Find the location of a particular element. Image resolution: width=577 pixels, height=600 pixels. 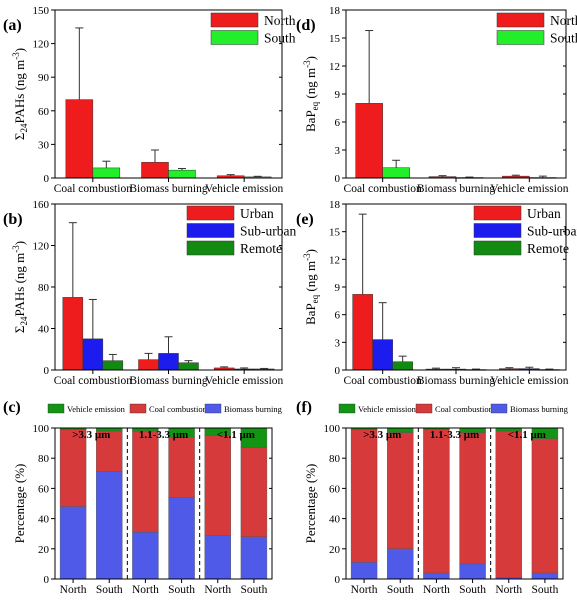

y-tick-label: 150 is located at coordinates (41, 11).